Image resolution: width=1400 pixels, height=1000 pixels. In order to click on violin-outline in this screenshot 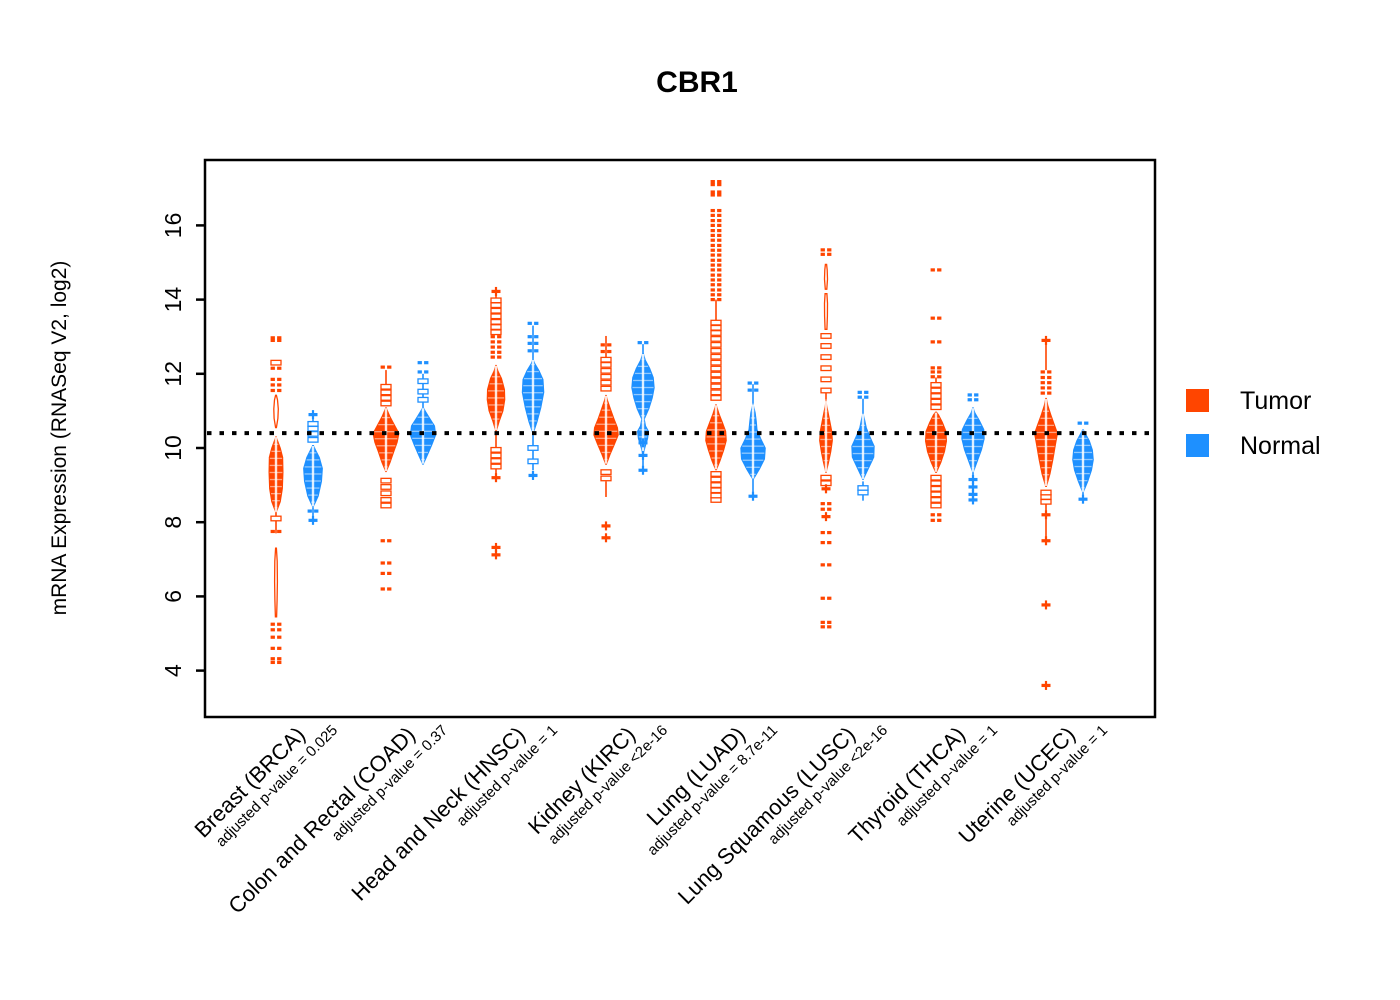, I will do `click(826, 311)`.